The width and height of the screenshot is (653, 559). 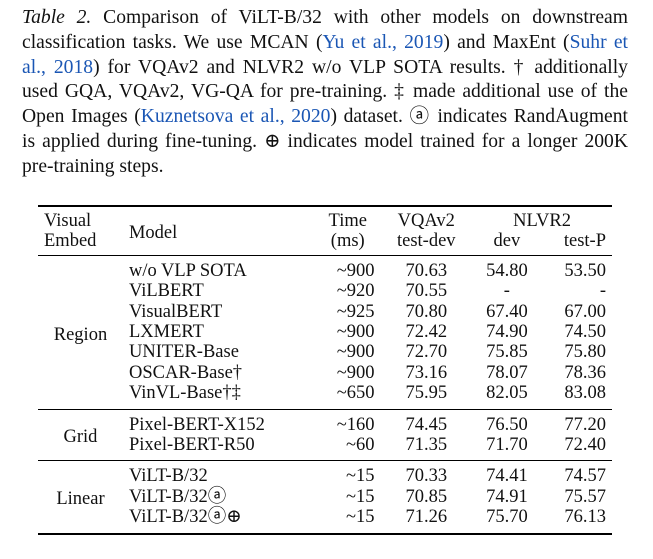 I want to click on table-cell: w/o VLP SOTA, so click(x=187, y=270).